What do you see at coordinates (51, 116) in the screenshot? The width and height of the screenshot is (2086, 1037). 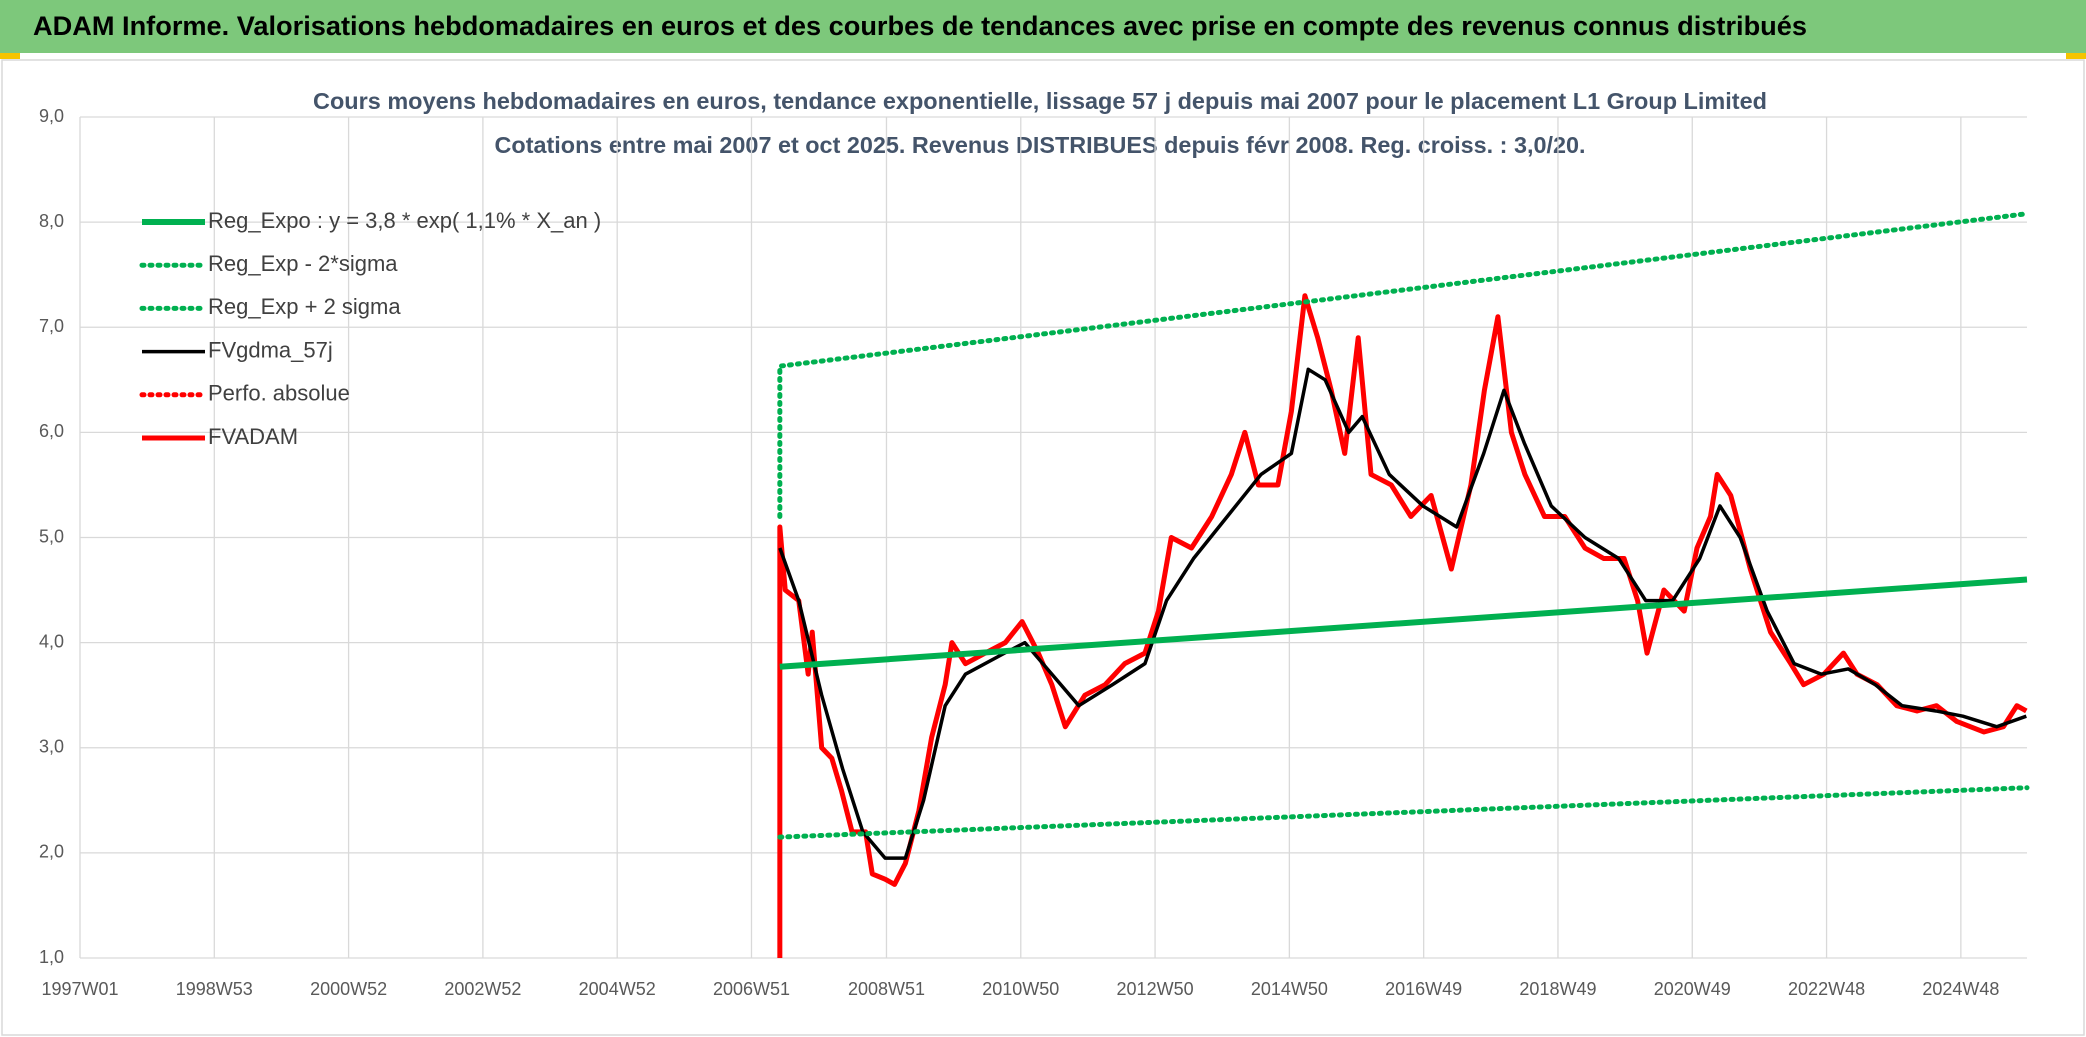 I see `y-tick-label: 9,0` at bounding box center [51, 116].